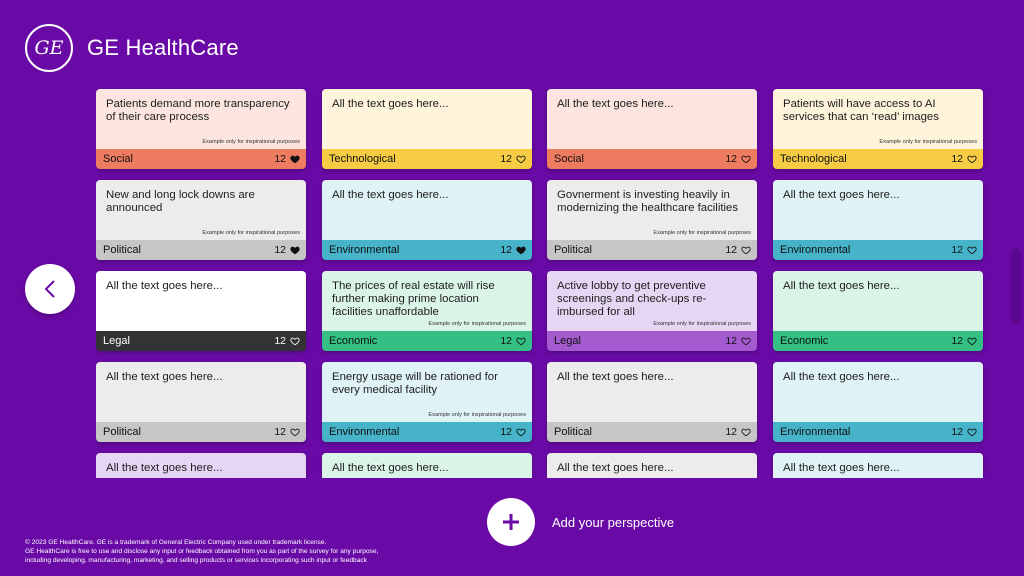  Describe the element at coordinates (201, 250) in the screenshot. I see `card-footer: Political 12` at that location.